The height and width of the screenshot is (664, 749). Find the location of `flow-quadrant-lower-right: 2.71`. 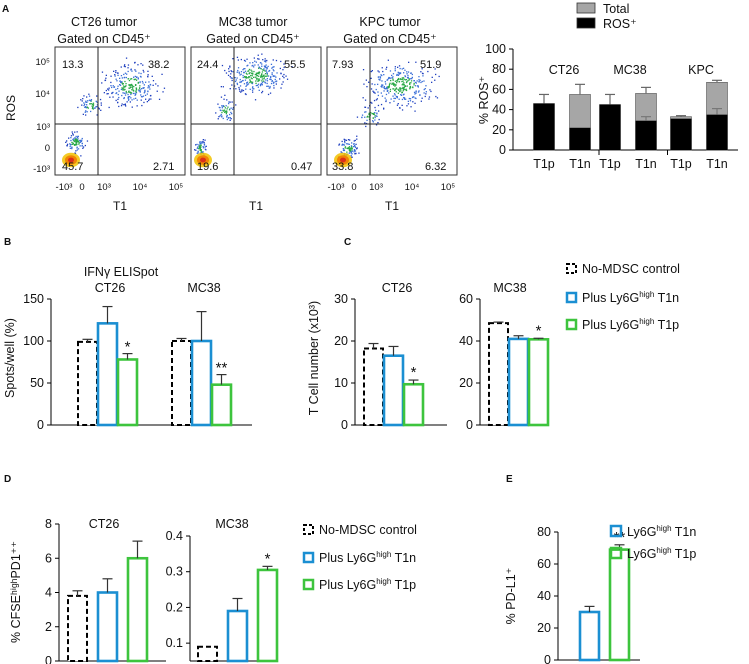

flow-quadrant-lower-right: 2.71 is located at coordinates (163, 167).